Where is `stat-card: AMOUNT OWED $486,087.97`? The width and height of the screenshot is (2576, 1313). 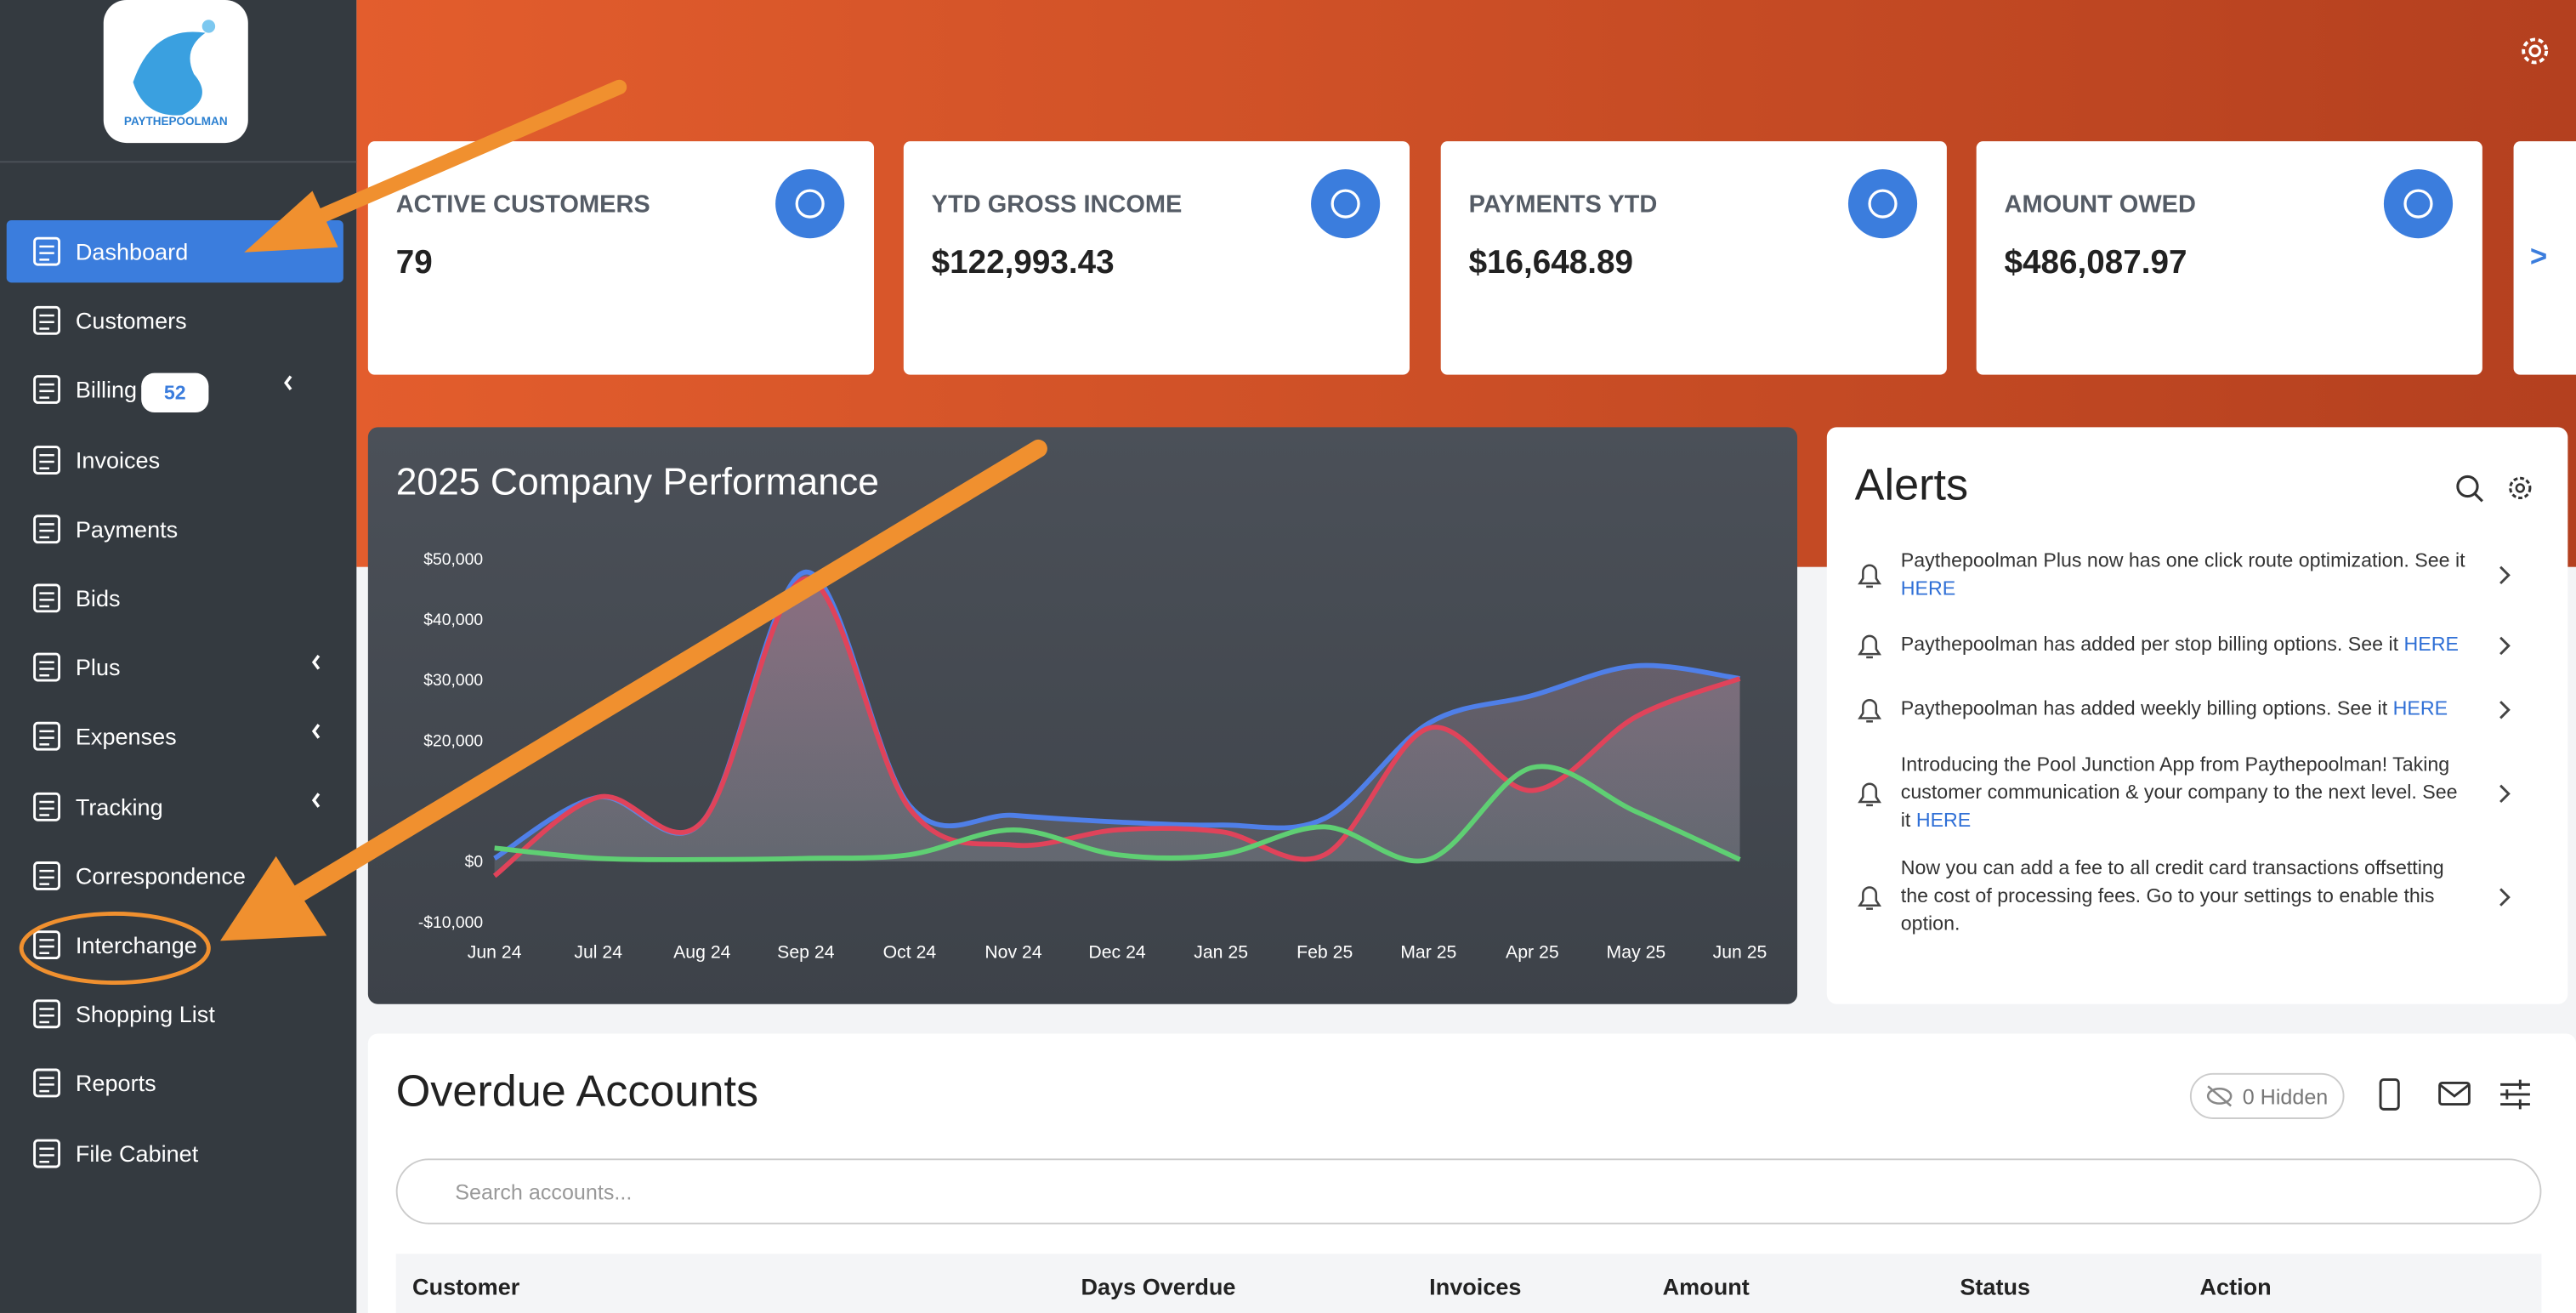
stat-card: AMOUNT OWED $486,087.97 is located at coordinates (2229, 258).